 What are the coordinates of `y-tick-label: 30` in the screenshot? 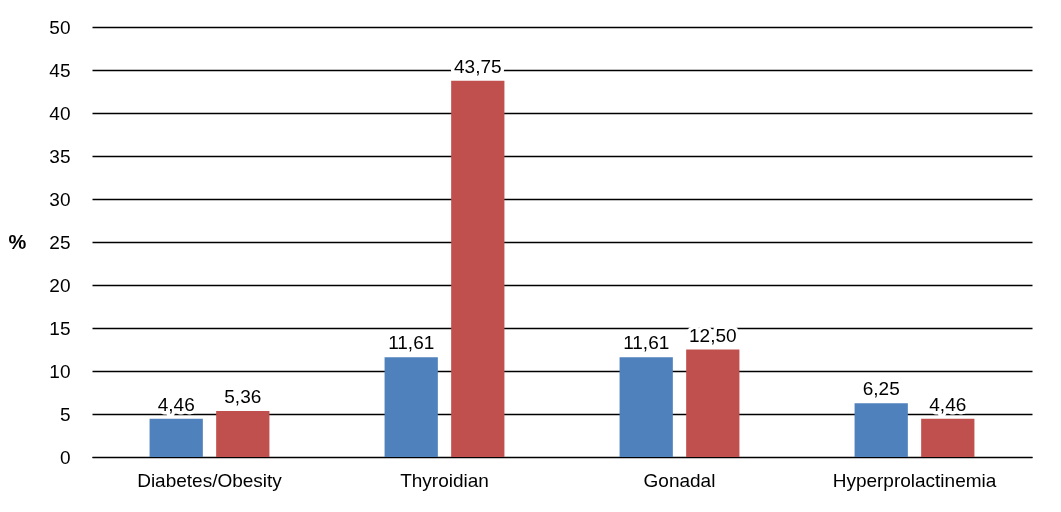 It's located at (60, 199).